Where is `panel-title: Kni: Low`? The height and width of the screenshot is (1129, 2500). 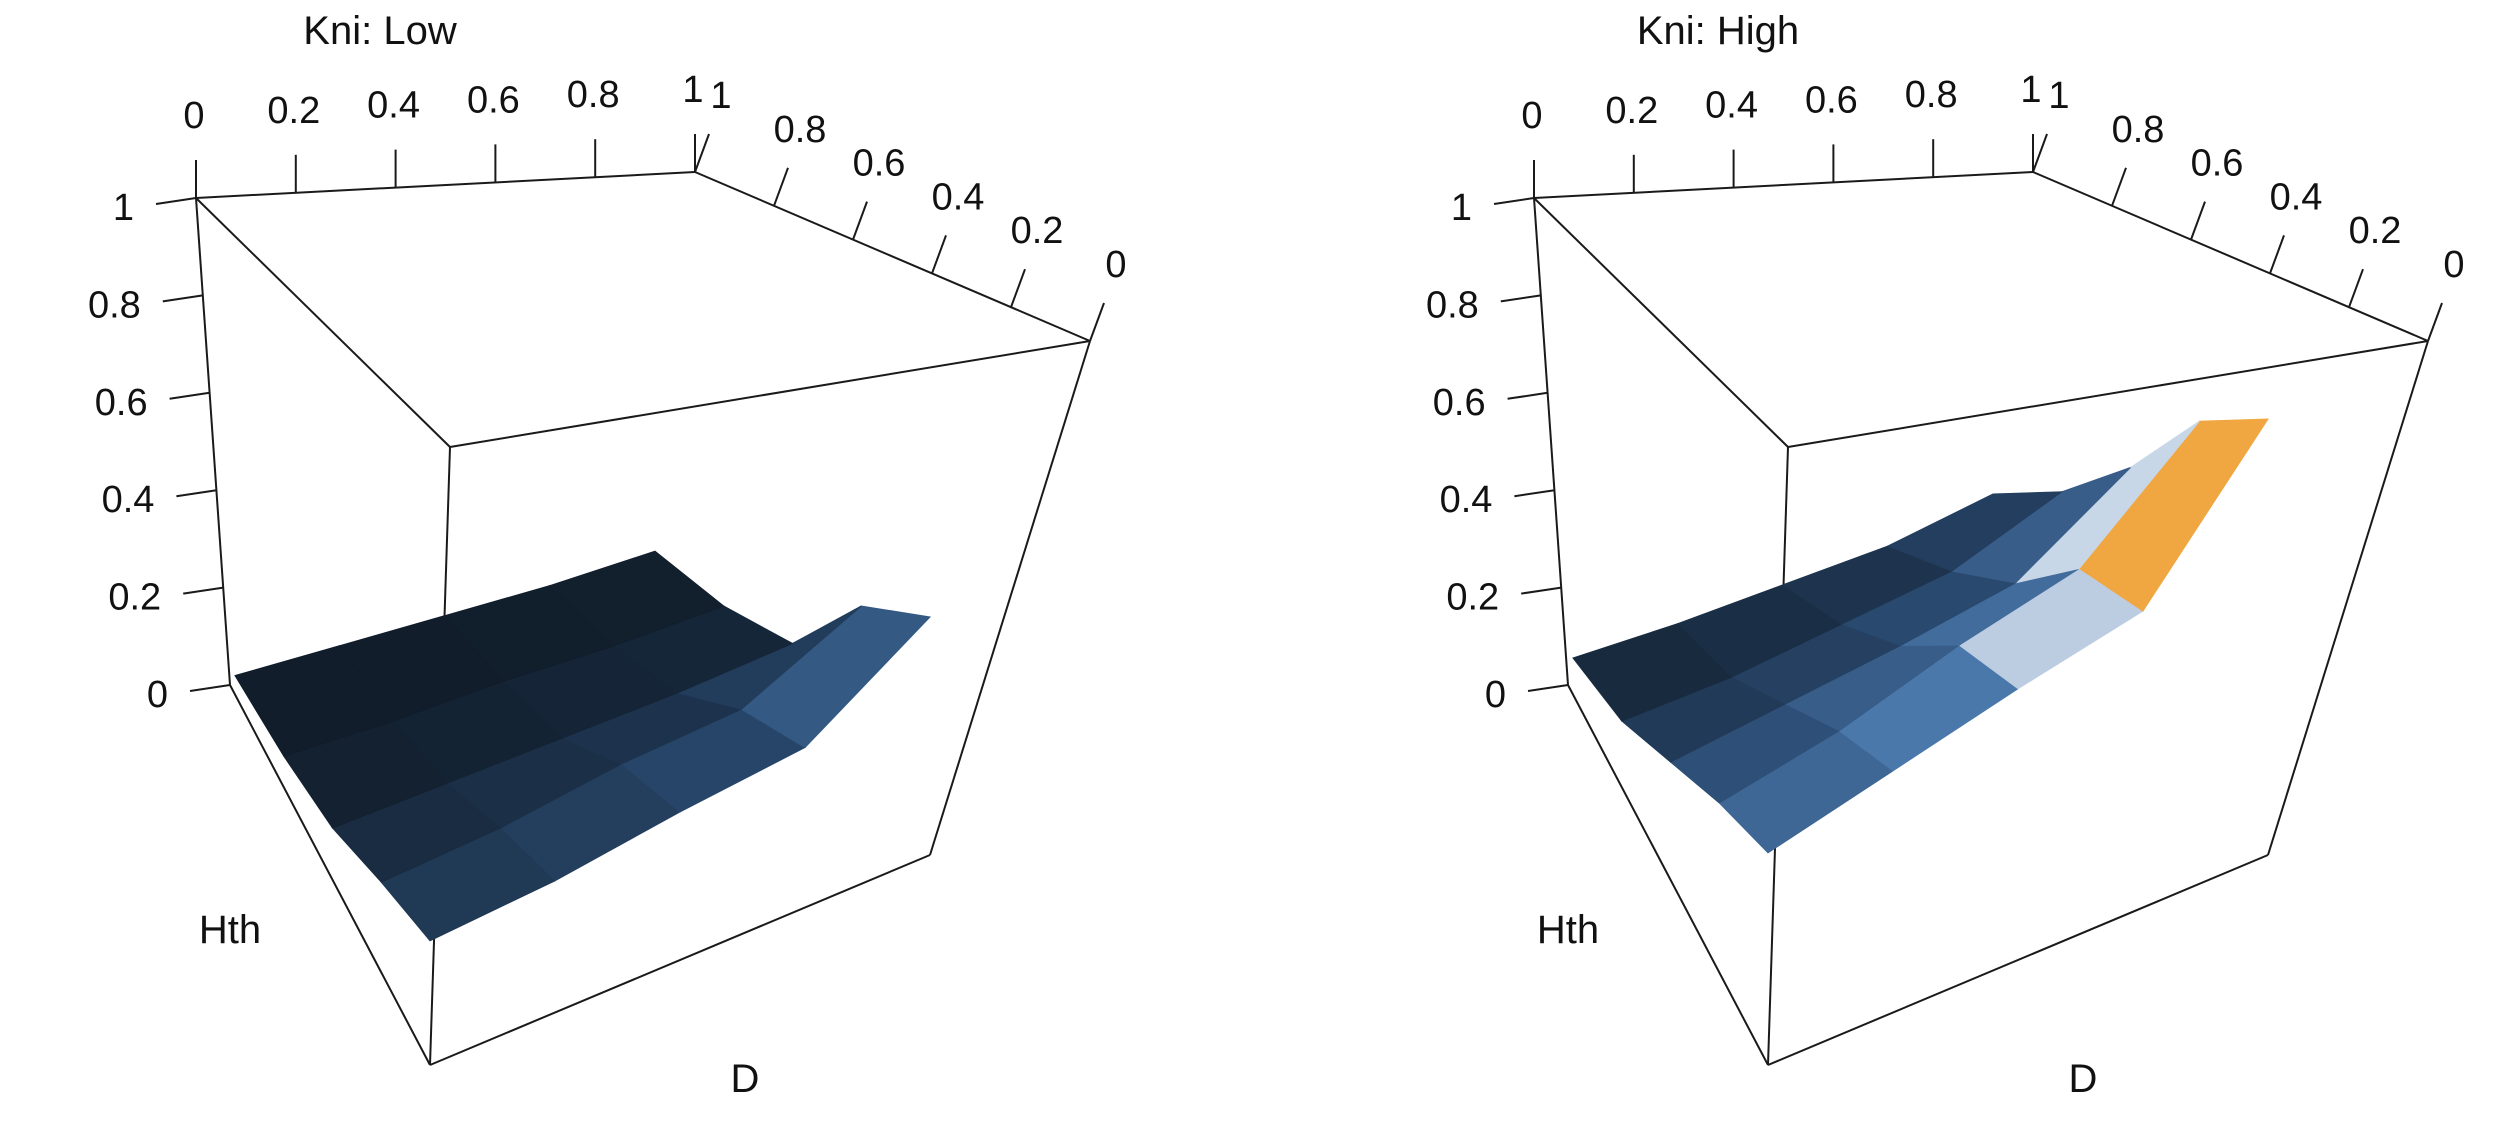
panel-title: Kni: Low is located at coordinates (380, 31).